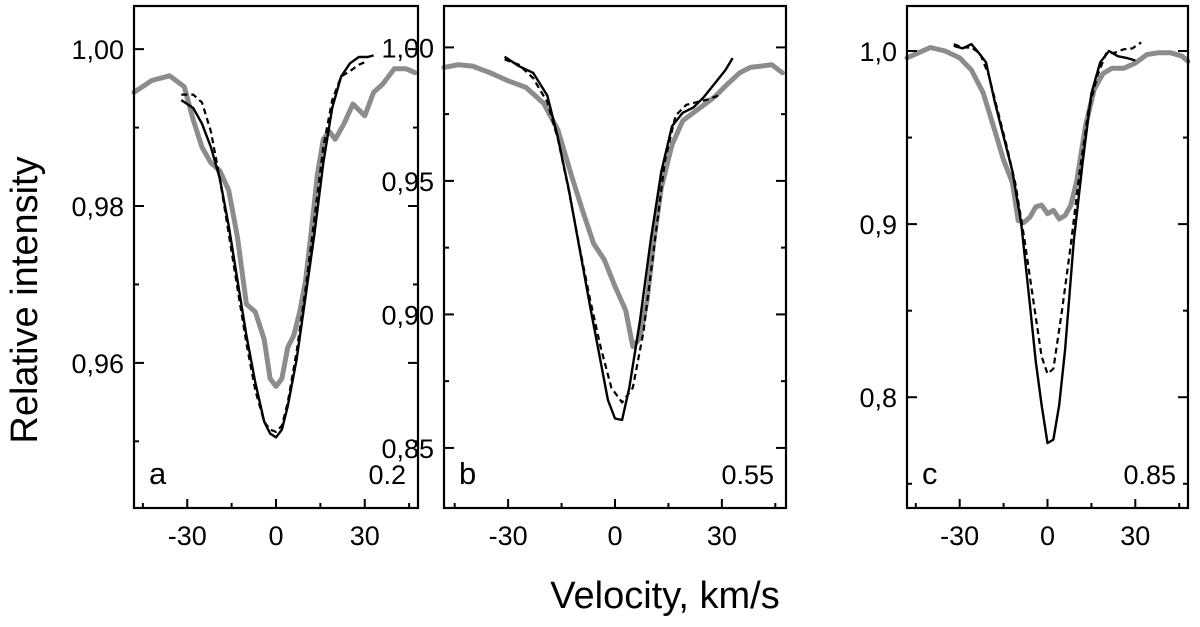  What do you see at coordinates (407, 449) in the screenshot?
I see `y-tick-label: 0,85` at bounding box center [407, 449].